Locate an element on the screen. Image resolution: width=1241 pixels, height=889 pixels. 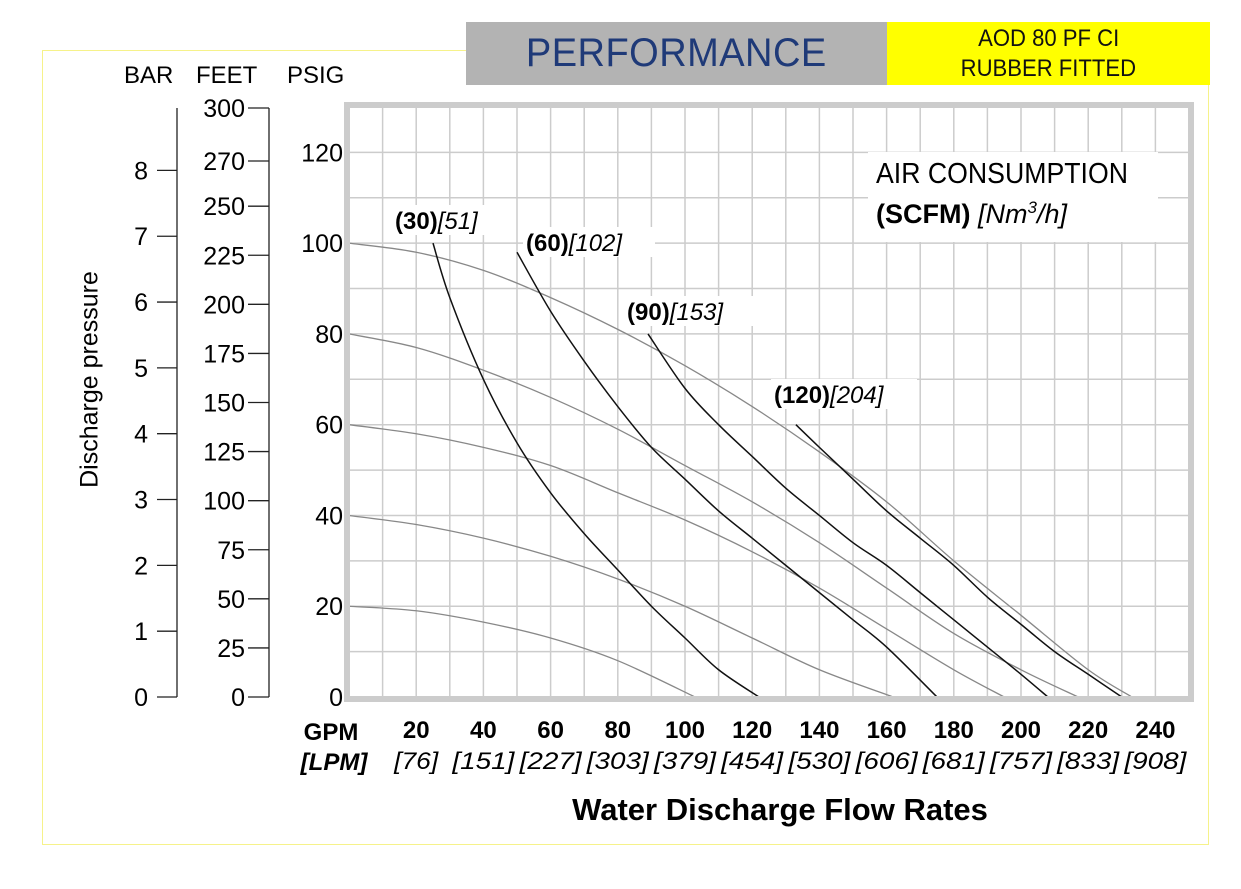
feet-tick-label: 75 is located at coordinates (231, 551).